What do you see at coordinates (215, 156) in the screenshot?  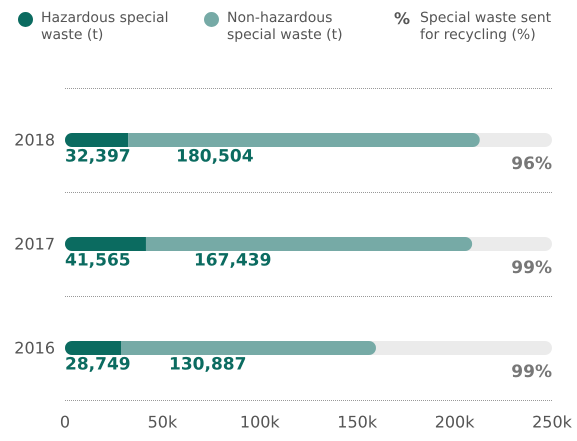 I see `data-label: 180,504` at bounding box center [215, 156].